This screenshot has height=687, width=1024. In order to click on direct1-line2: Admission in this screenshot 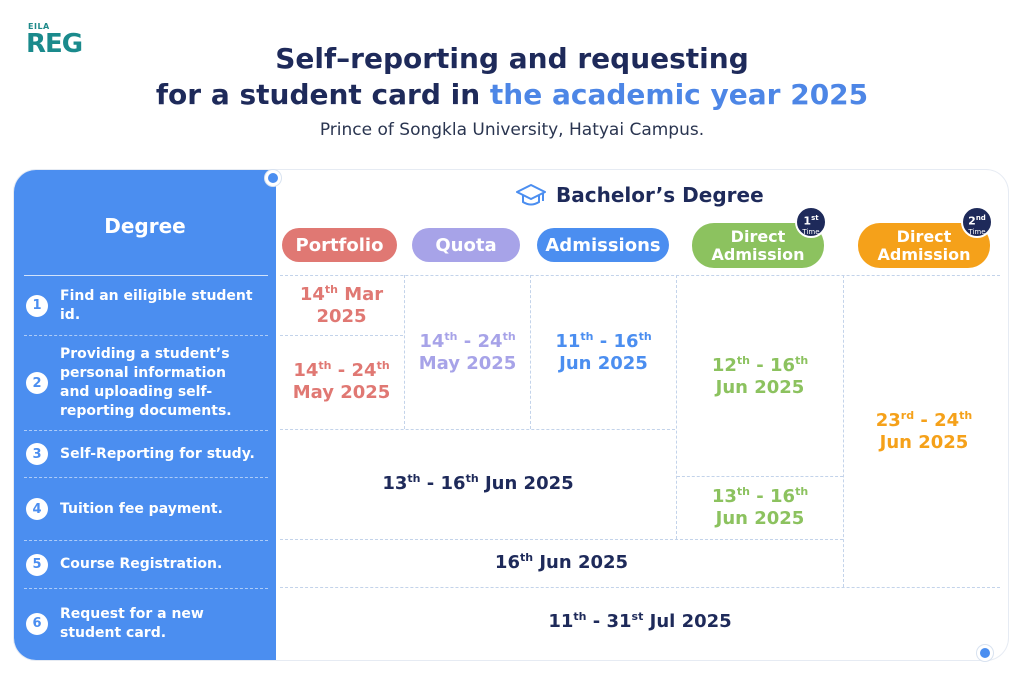, I will do `click(758, 254)`.